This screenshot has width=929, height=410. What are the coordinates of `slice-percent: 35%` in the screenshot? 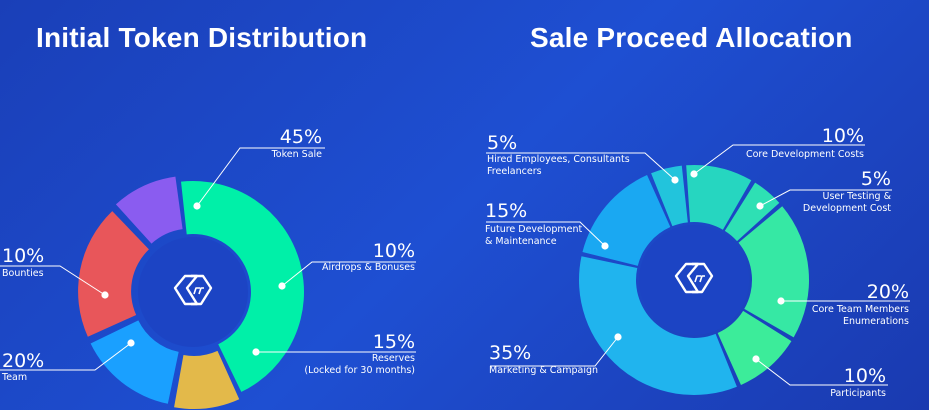 It's located at (510, 353).